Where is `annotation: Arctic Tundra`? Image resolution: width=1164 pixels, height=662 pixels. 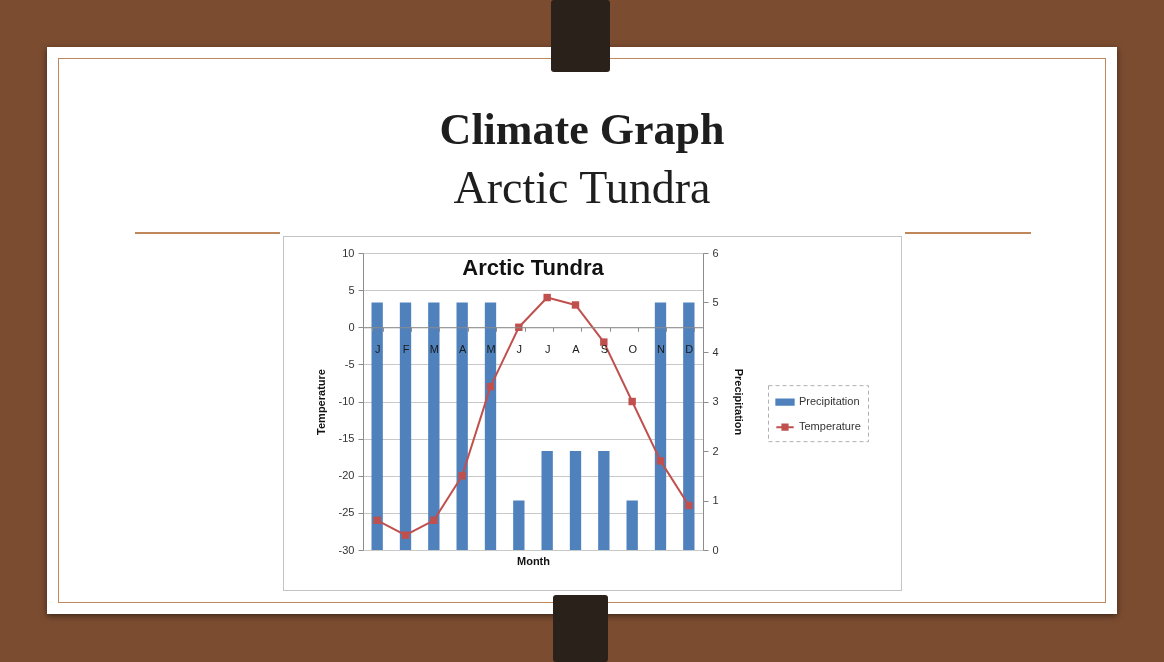 annotation: Arctic Tundra is located at coordinates (533, 267).